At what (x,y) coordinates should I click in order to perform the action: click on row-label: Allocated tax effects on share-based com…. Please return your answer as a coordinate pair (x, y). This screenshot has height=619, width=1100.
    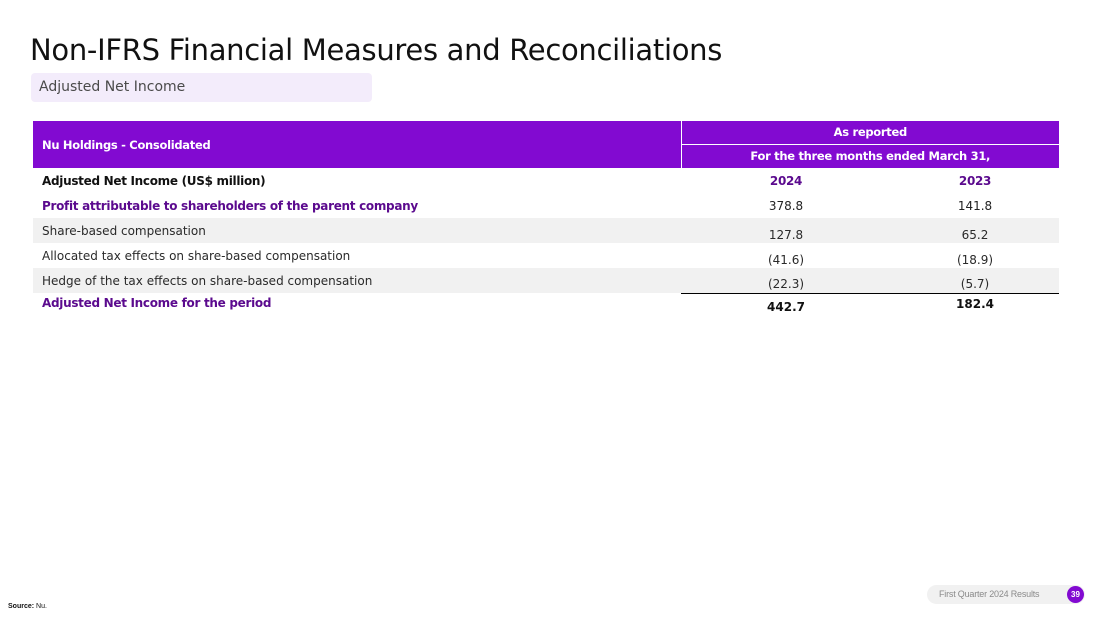
    Looking at the image, I should click on (196, 255).